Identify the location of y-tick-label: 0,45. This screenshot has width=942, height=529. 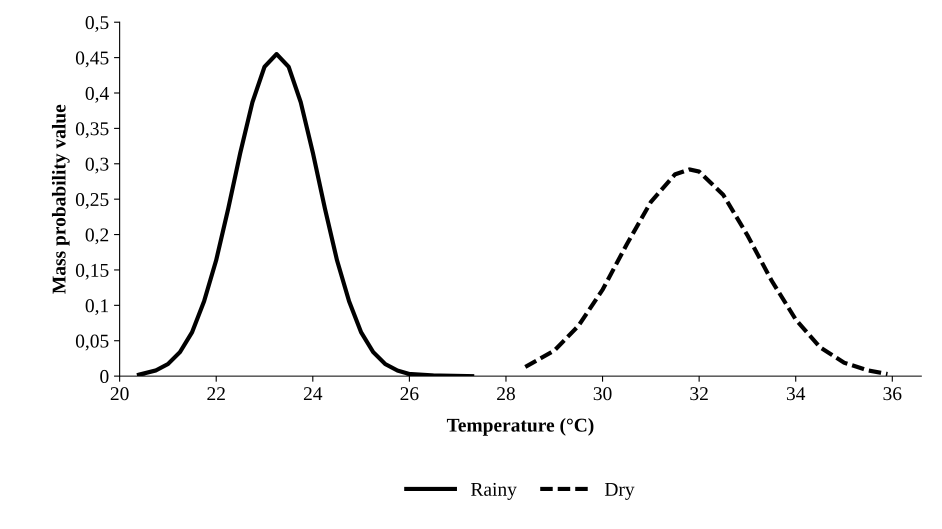
(92, 59).